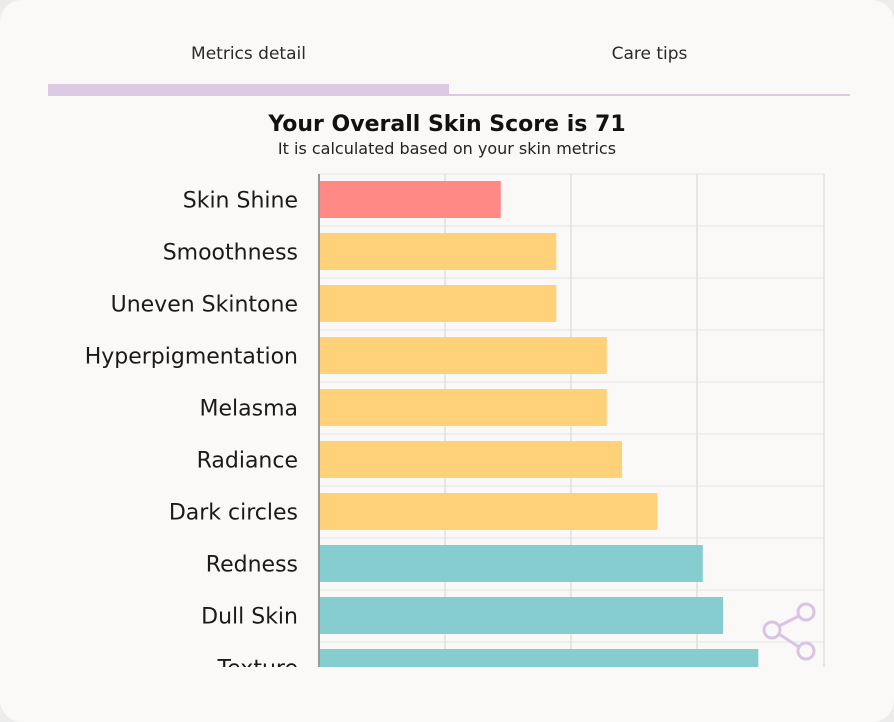  Describe the element at coordinates (511, 563) in the screenshot. I see `bar-redness` at that location.